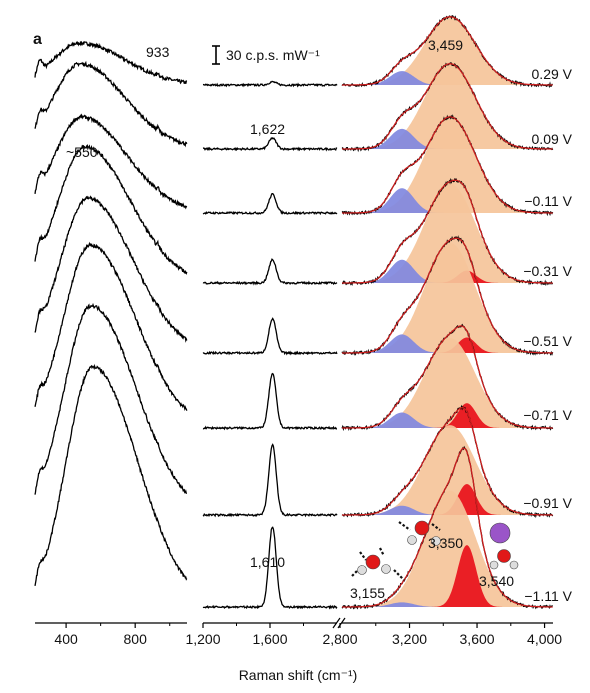 This screenshot has width=590, height=693. Describe the element at coordinates (202, 639) in the screenshot. I see `x-tick-label-1200: 1,200` at that location.